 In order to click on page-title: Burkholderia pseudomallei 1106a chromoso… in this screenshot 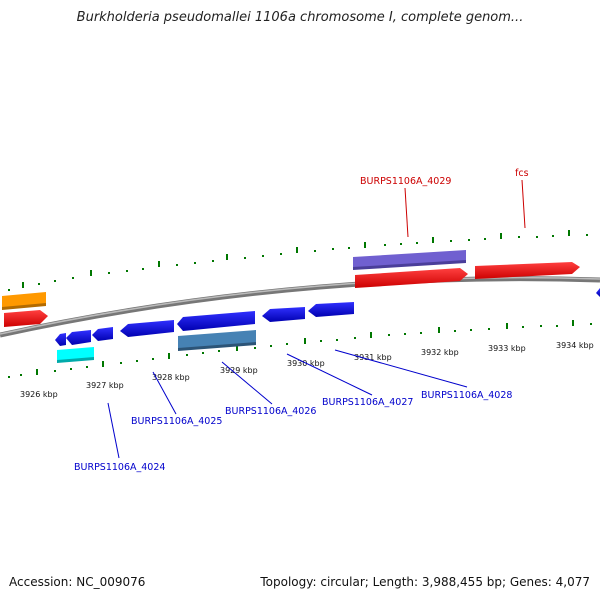, I will do `click(300, 17)`.